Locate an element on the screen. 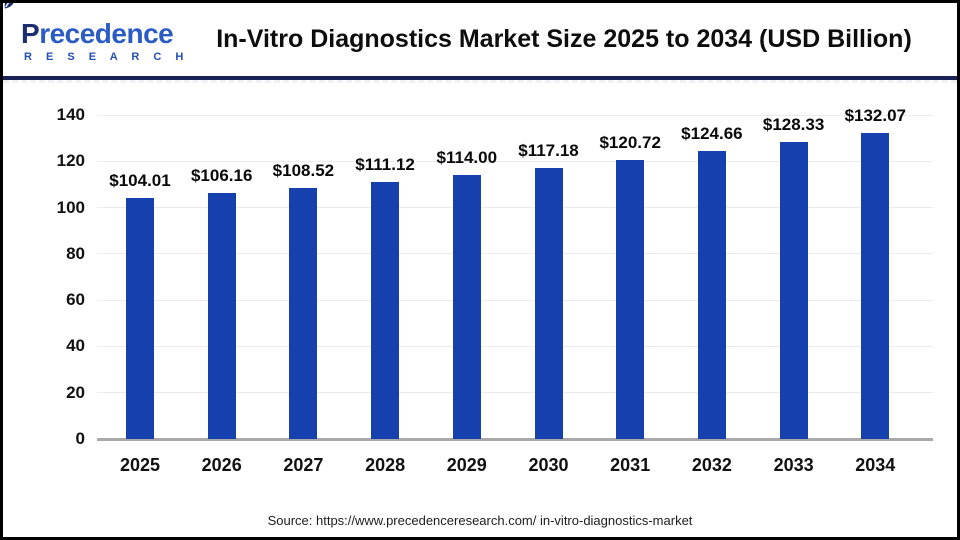  x-tick-label: 2033 is located at coordinates (793, 465).